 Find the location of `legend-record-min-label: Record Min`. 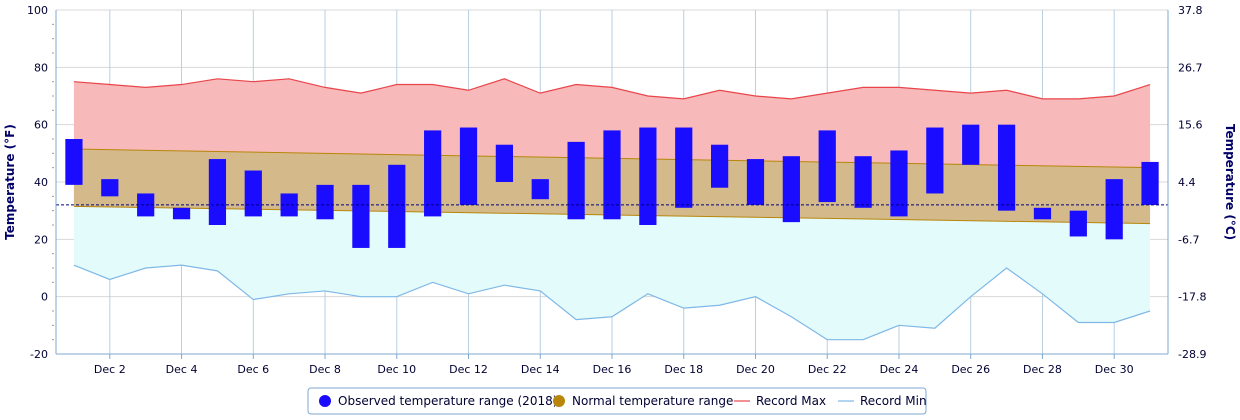

legend-record-min-label: Record Min is located at coordinates (893, 401).